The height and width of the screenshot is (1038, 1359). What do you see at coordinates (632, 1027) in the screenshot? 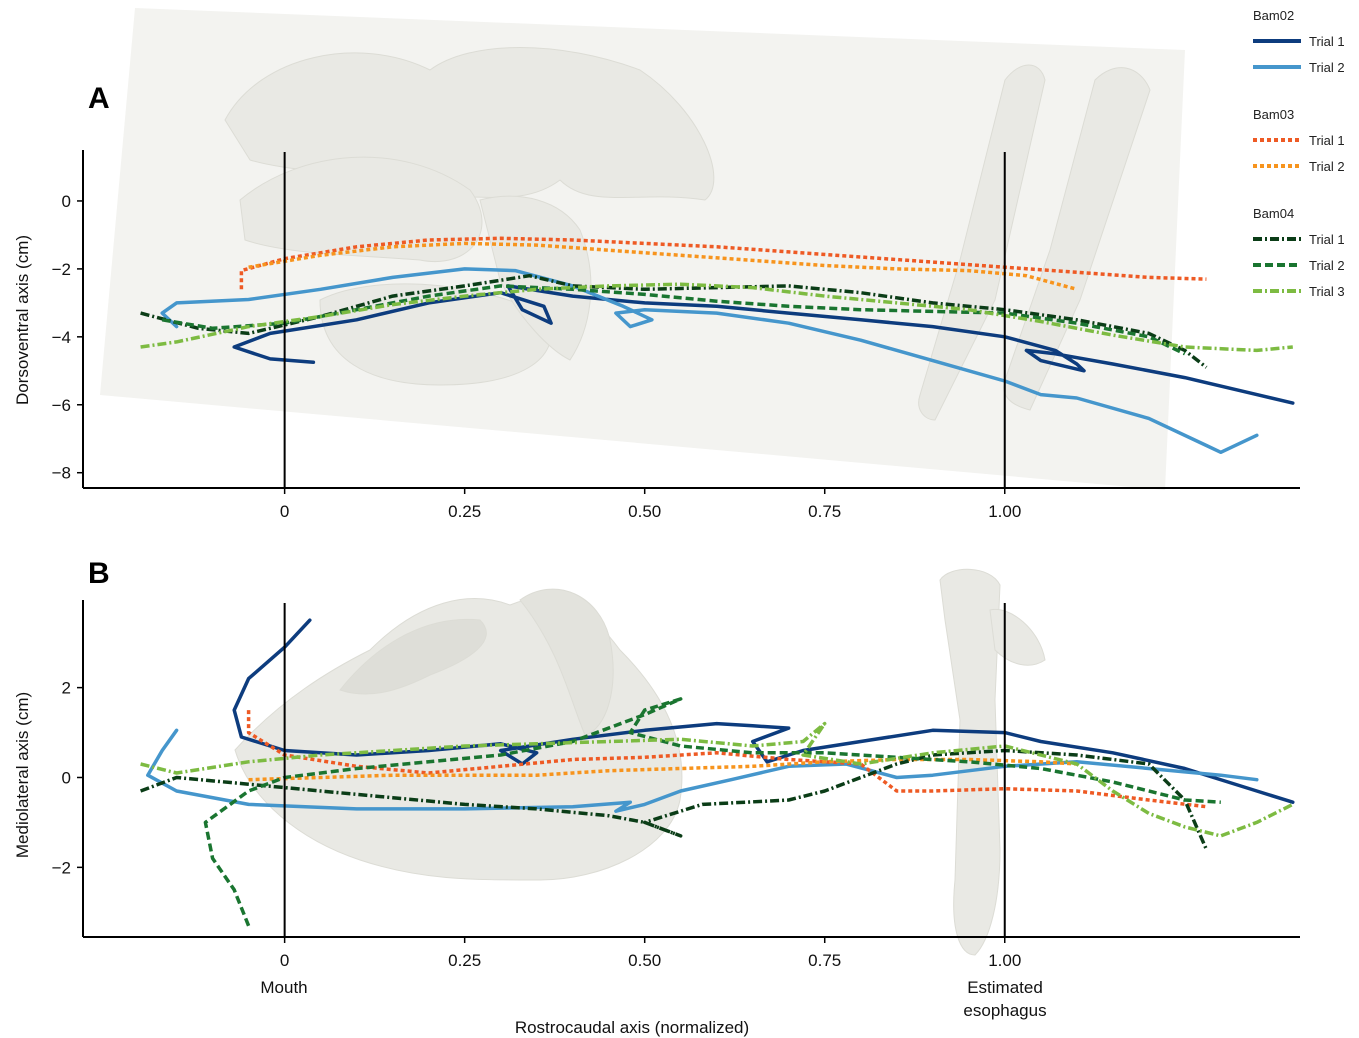
I see `panel-b-xlabel: Rostrocaudal axis (normalized)` at bounding box center [632, 1027].